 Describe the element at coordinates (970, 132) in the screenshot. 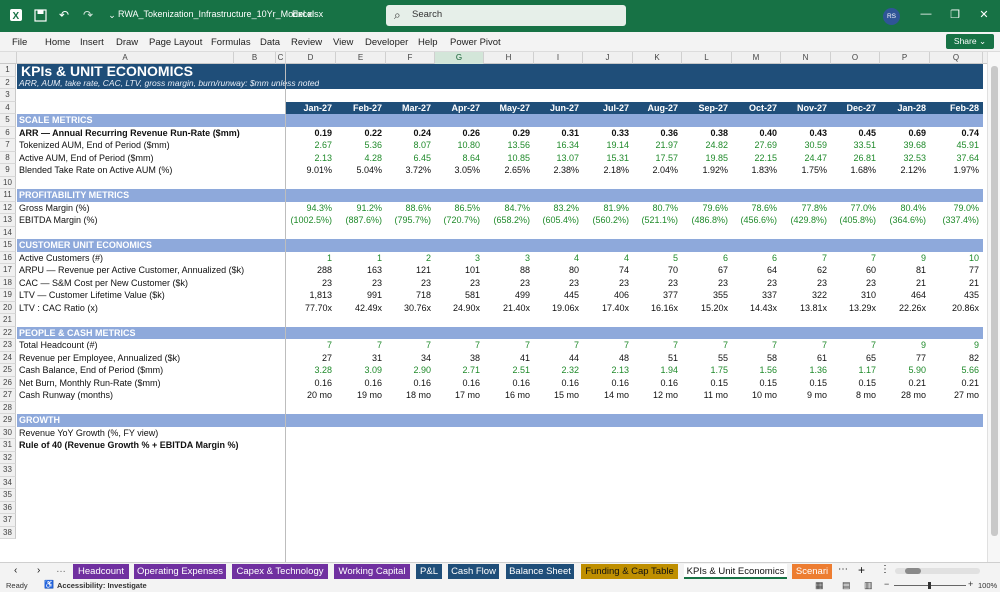

I see `metric-value: 0.74` at that location.